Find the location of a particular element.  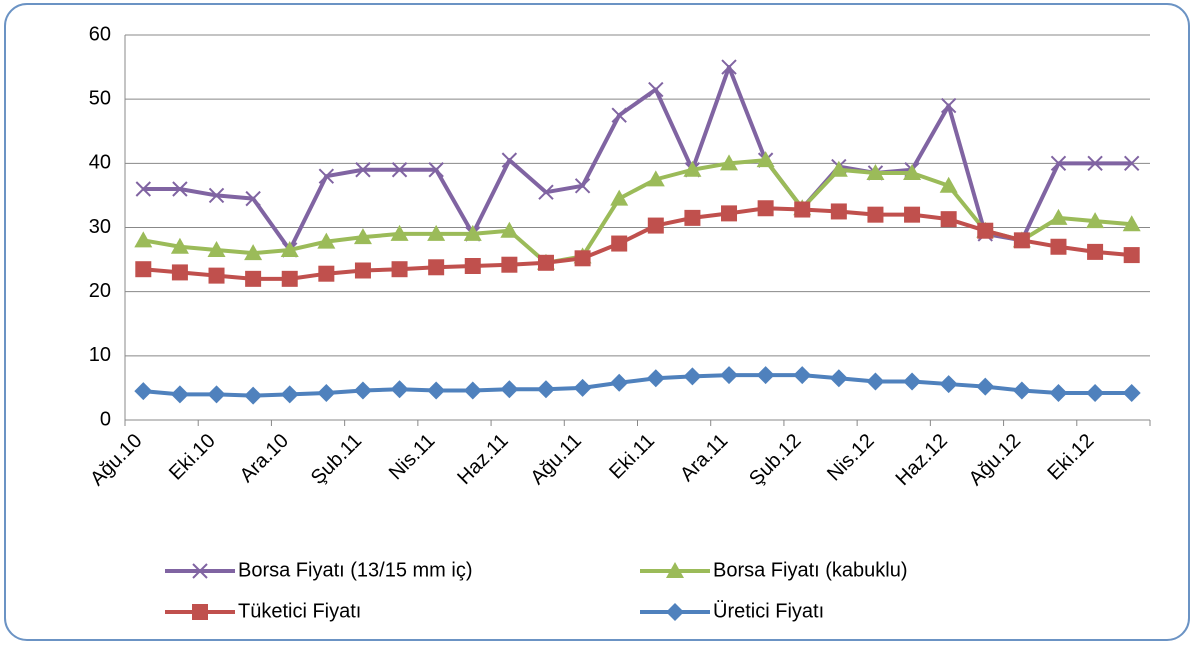

y-tick-label: 50 is located at coordinates (100, 98).